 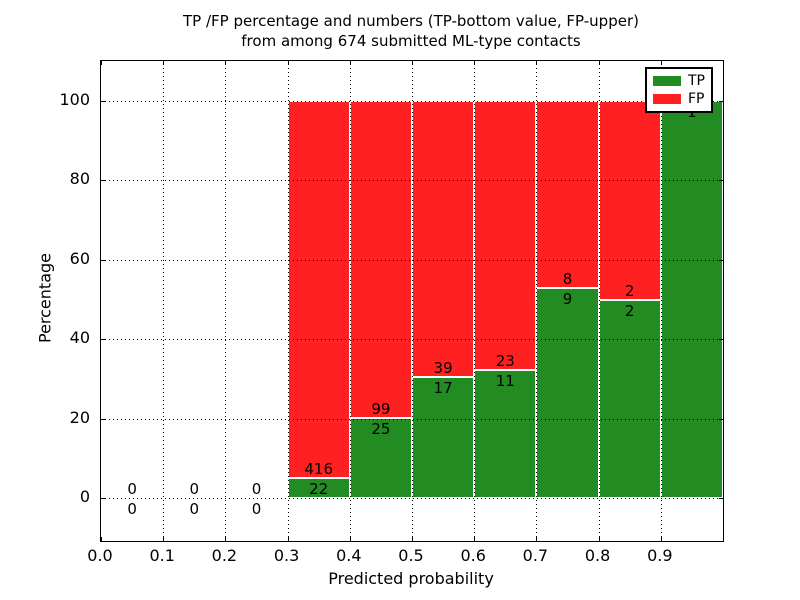 I want to click on x-tick-label: 0.1, so click(x=162, y=555).